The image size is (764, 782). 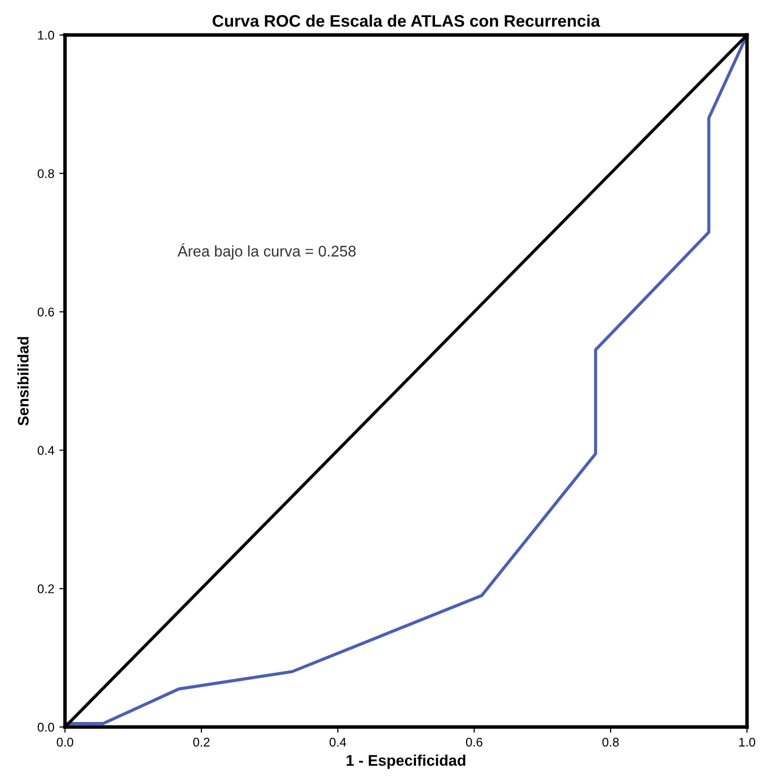 What do you see at coordinates (46, 35) in the screenshot?
I see `y-tick-label: 1.0` at bounding box center [46, 35].